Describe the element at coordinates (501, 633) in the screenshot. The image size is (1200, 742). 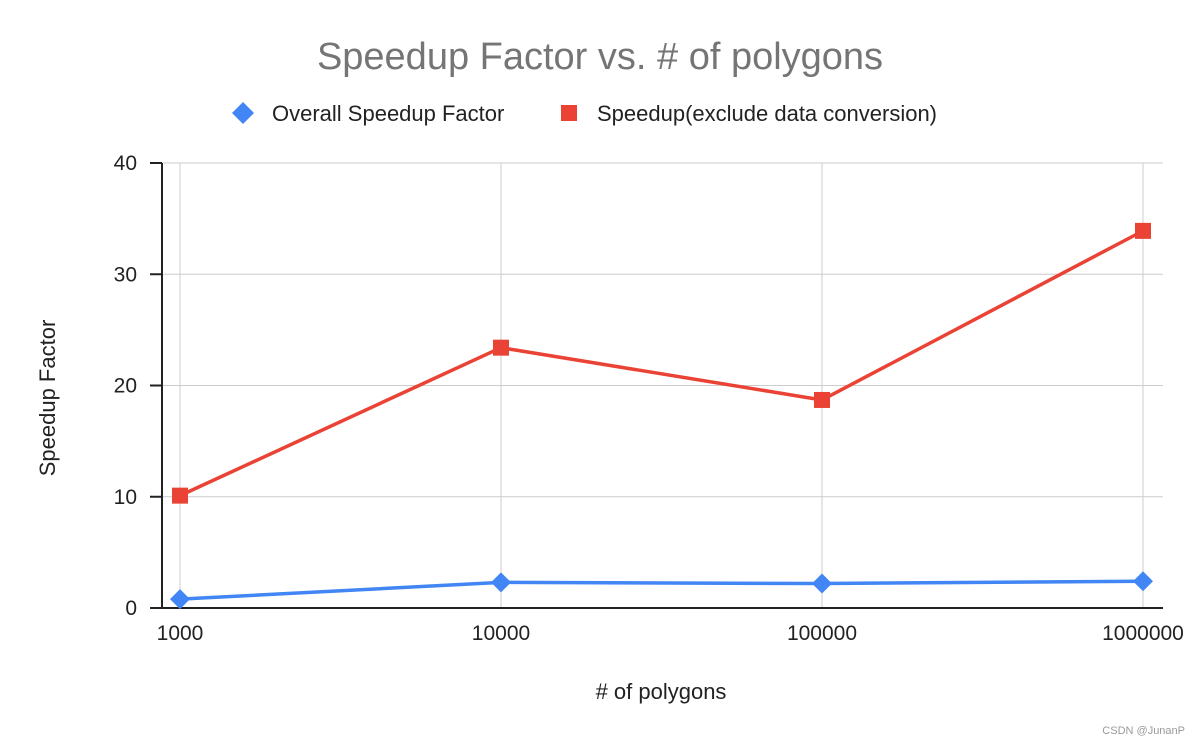
I see `x-tick-label: 10000` at that location.